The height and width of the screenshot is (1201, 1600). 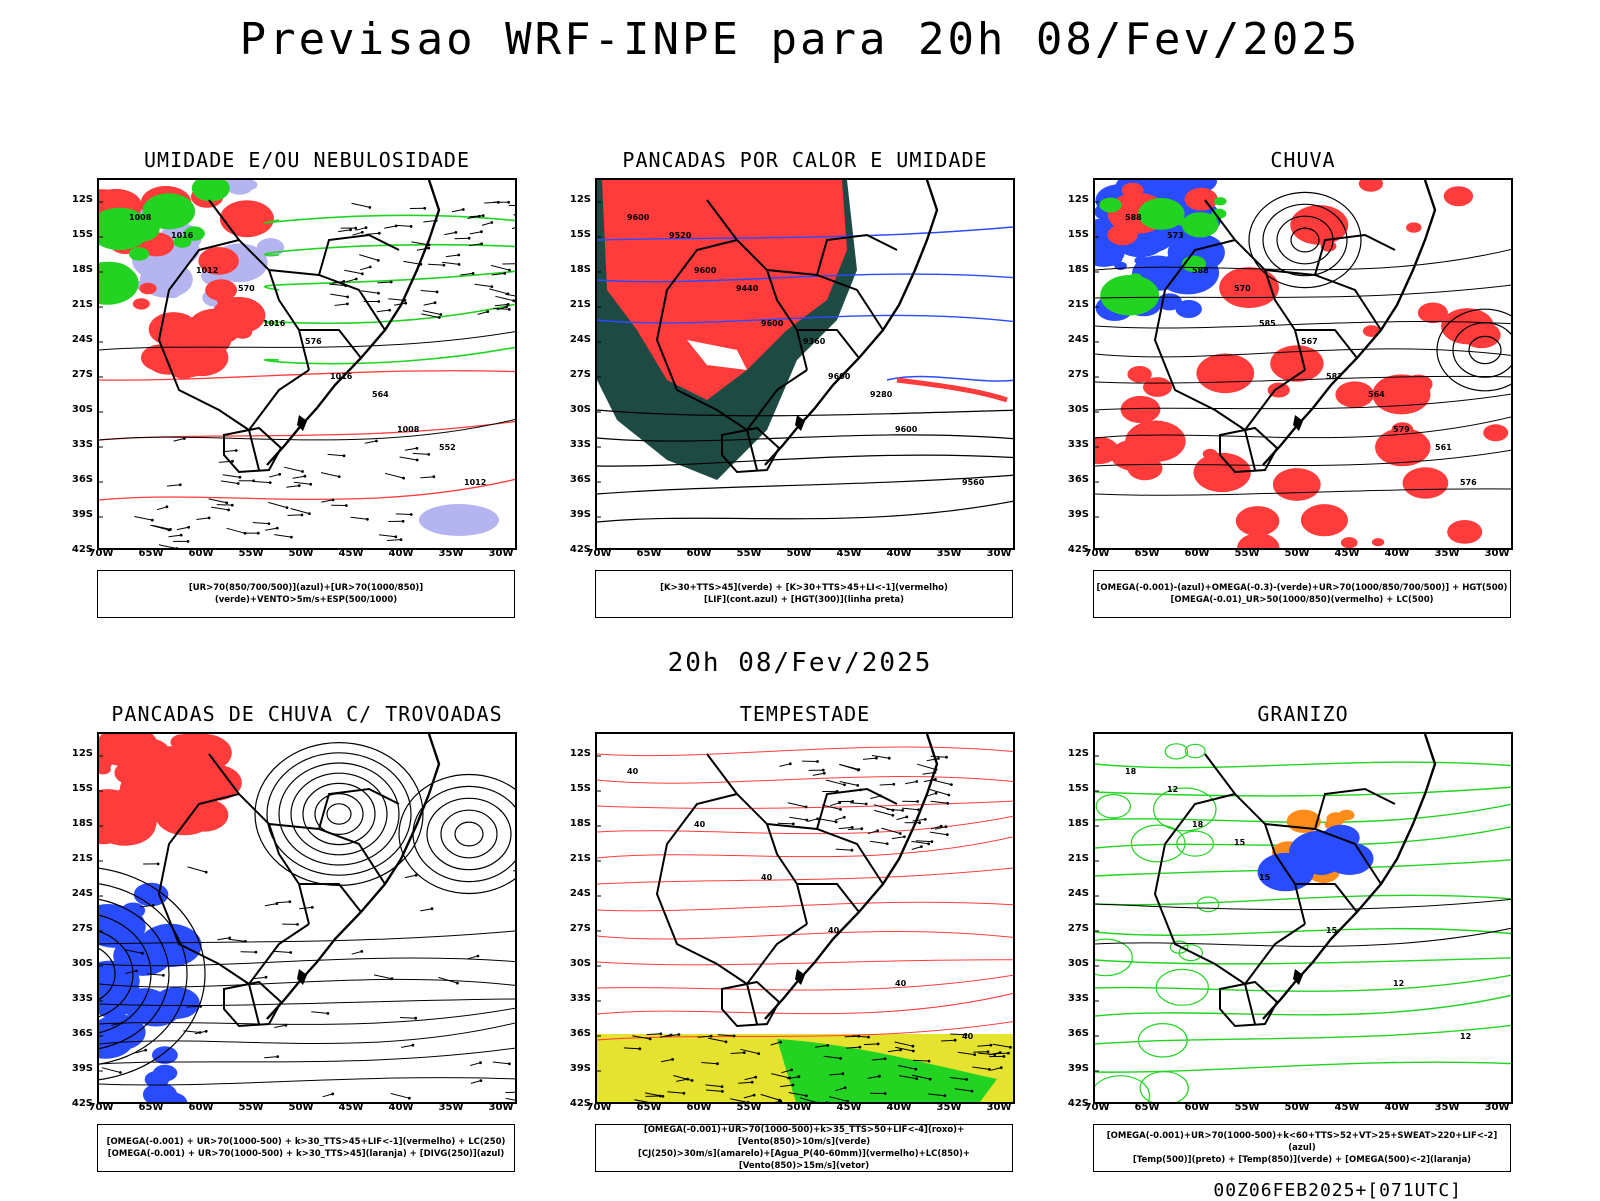 I want to click on lon-tick-label: 45W, so click(x=351, y=1107).